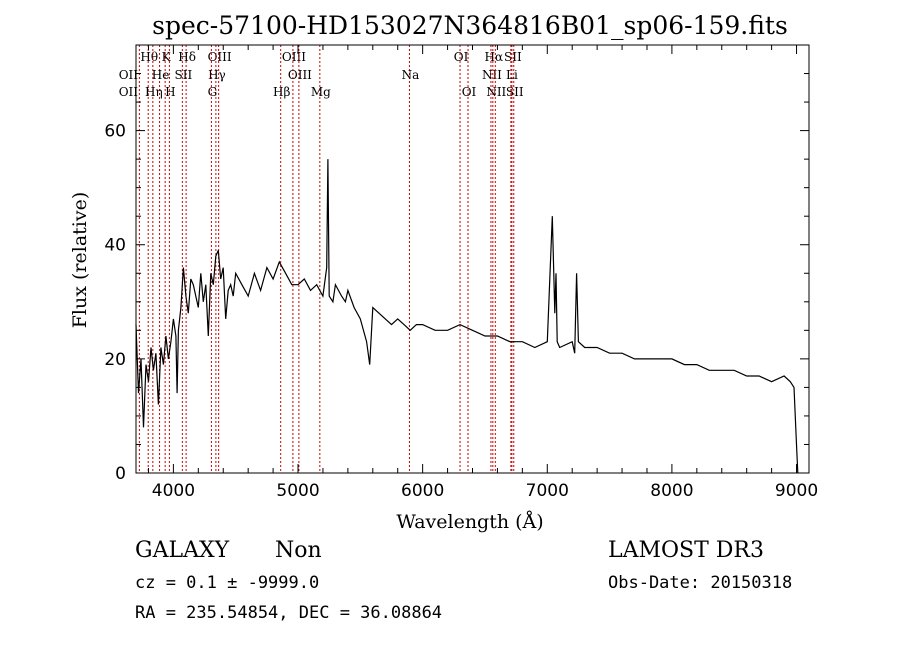  I want to click on x-tick-label: 9000, so click(796, 491).